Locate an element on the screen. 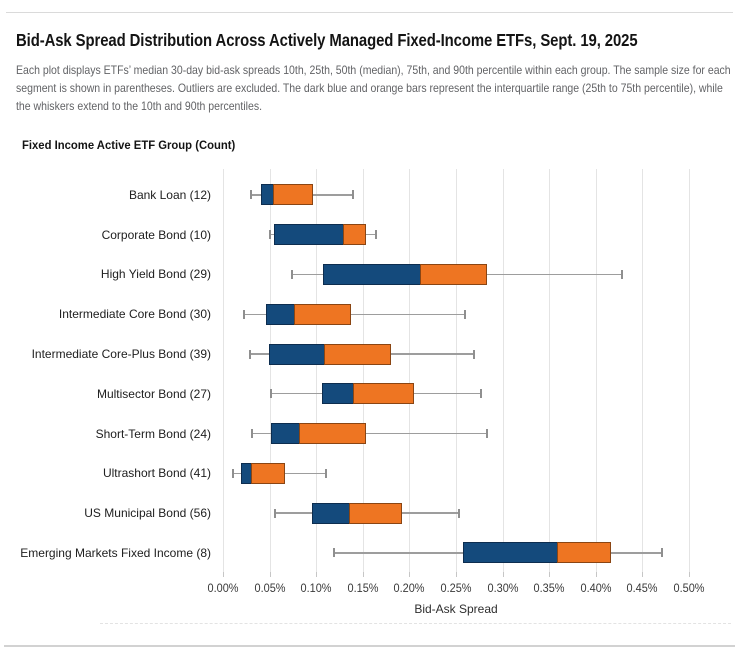 This screenshot has width=739, height=657. category-label: US Municipal Bond (56) is located at coordinates (147, 513).